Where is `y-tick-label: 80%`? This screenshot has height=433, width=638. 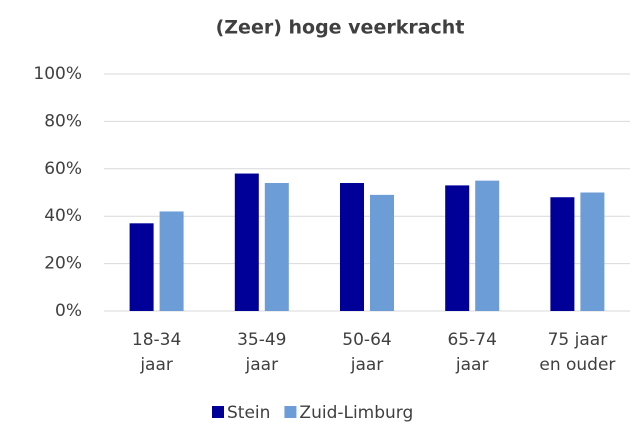
y-tick-label: 80% is located at coordinates (63, 121).